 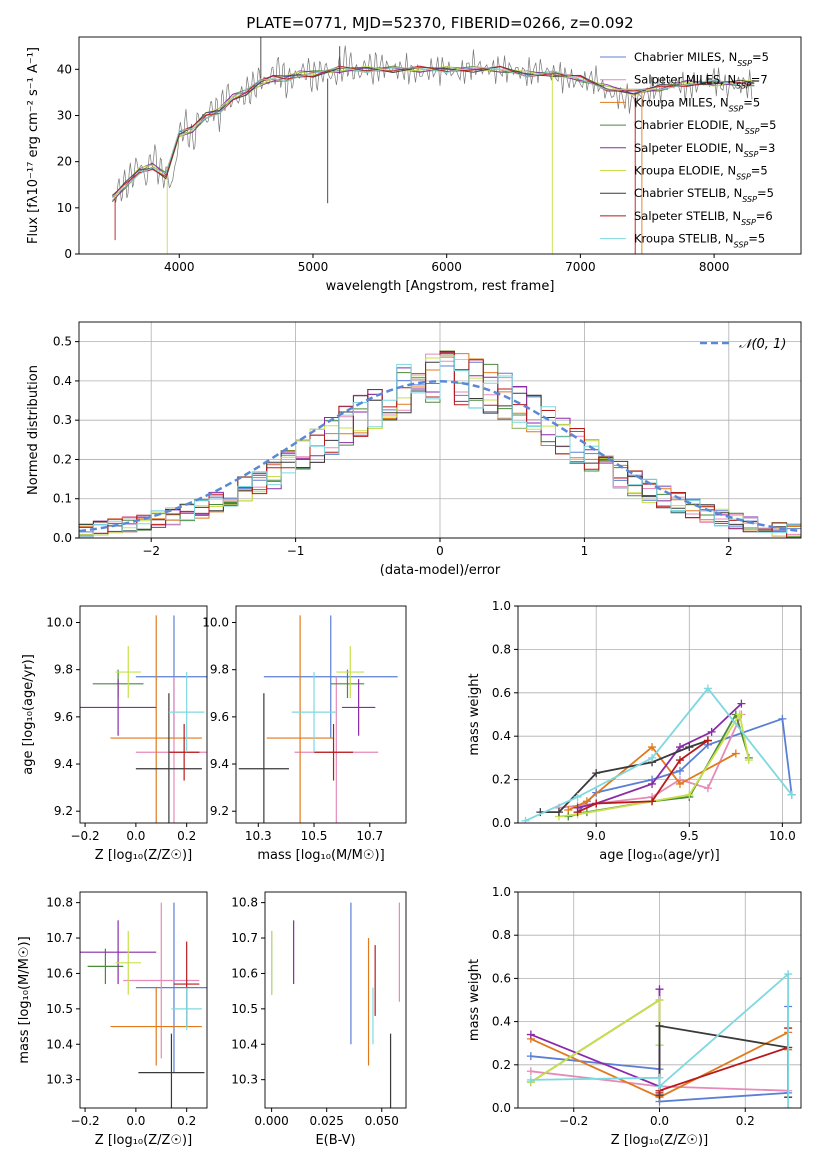 I want to click on mass_weight_vs_age-ytick-label: 1.0, so click(x=501, y=606).